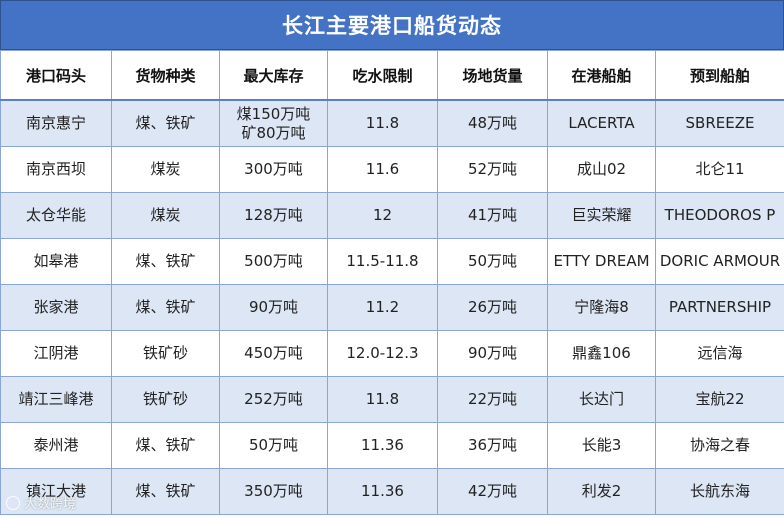  I want to click on header-row: 港口码头 货物种类 最大库存 吃水限制 场地货量 在港船舶 预到船舶, so click(392, 75).